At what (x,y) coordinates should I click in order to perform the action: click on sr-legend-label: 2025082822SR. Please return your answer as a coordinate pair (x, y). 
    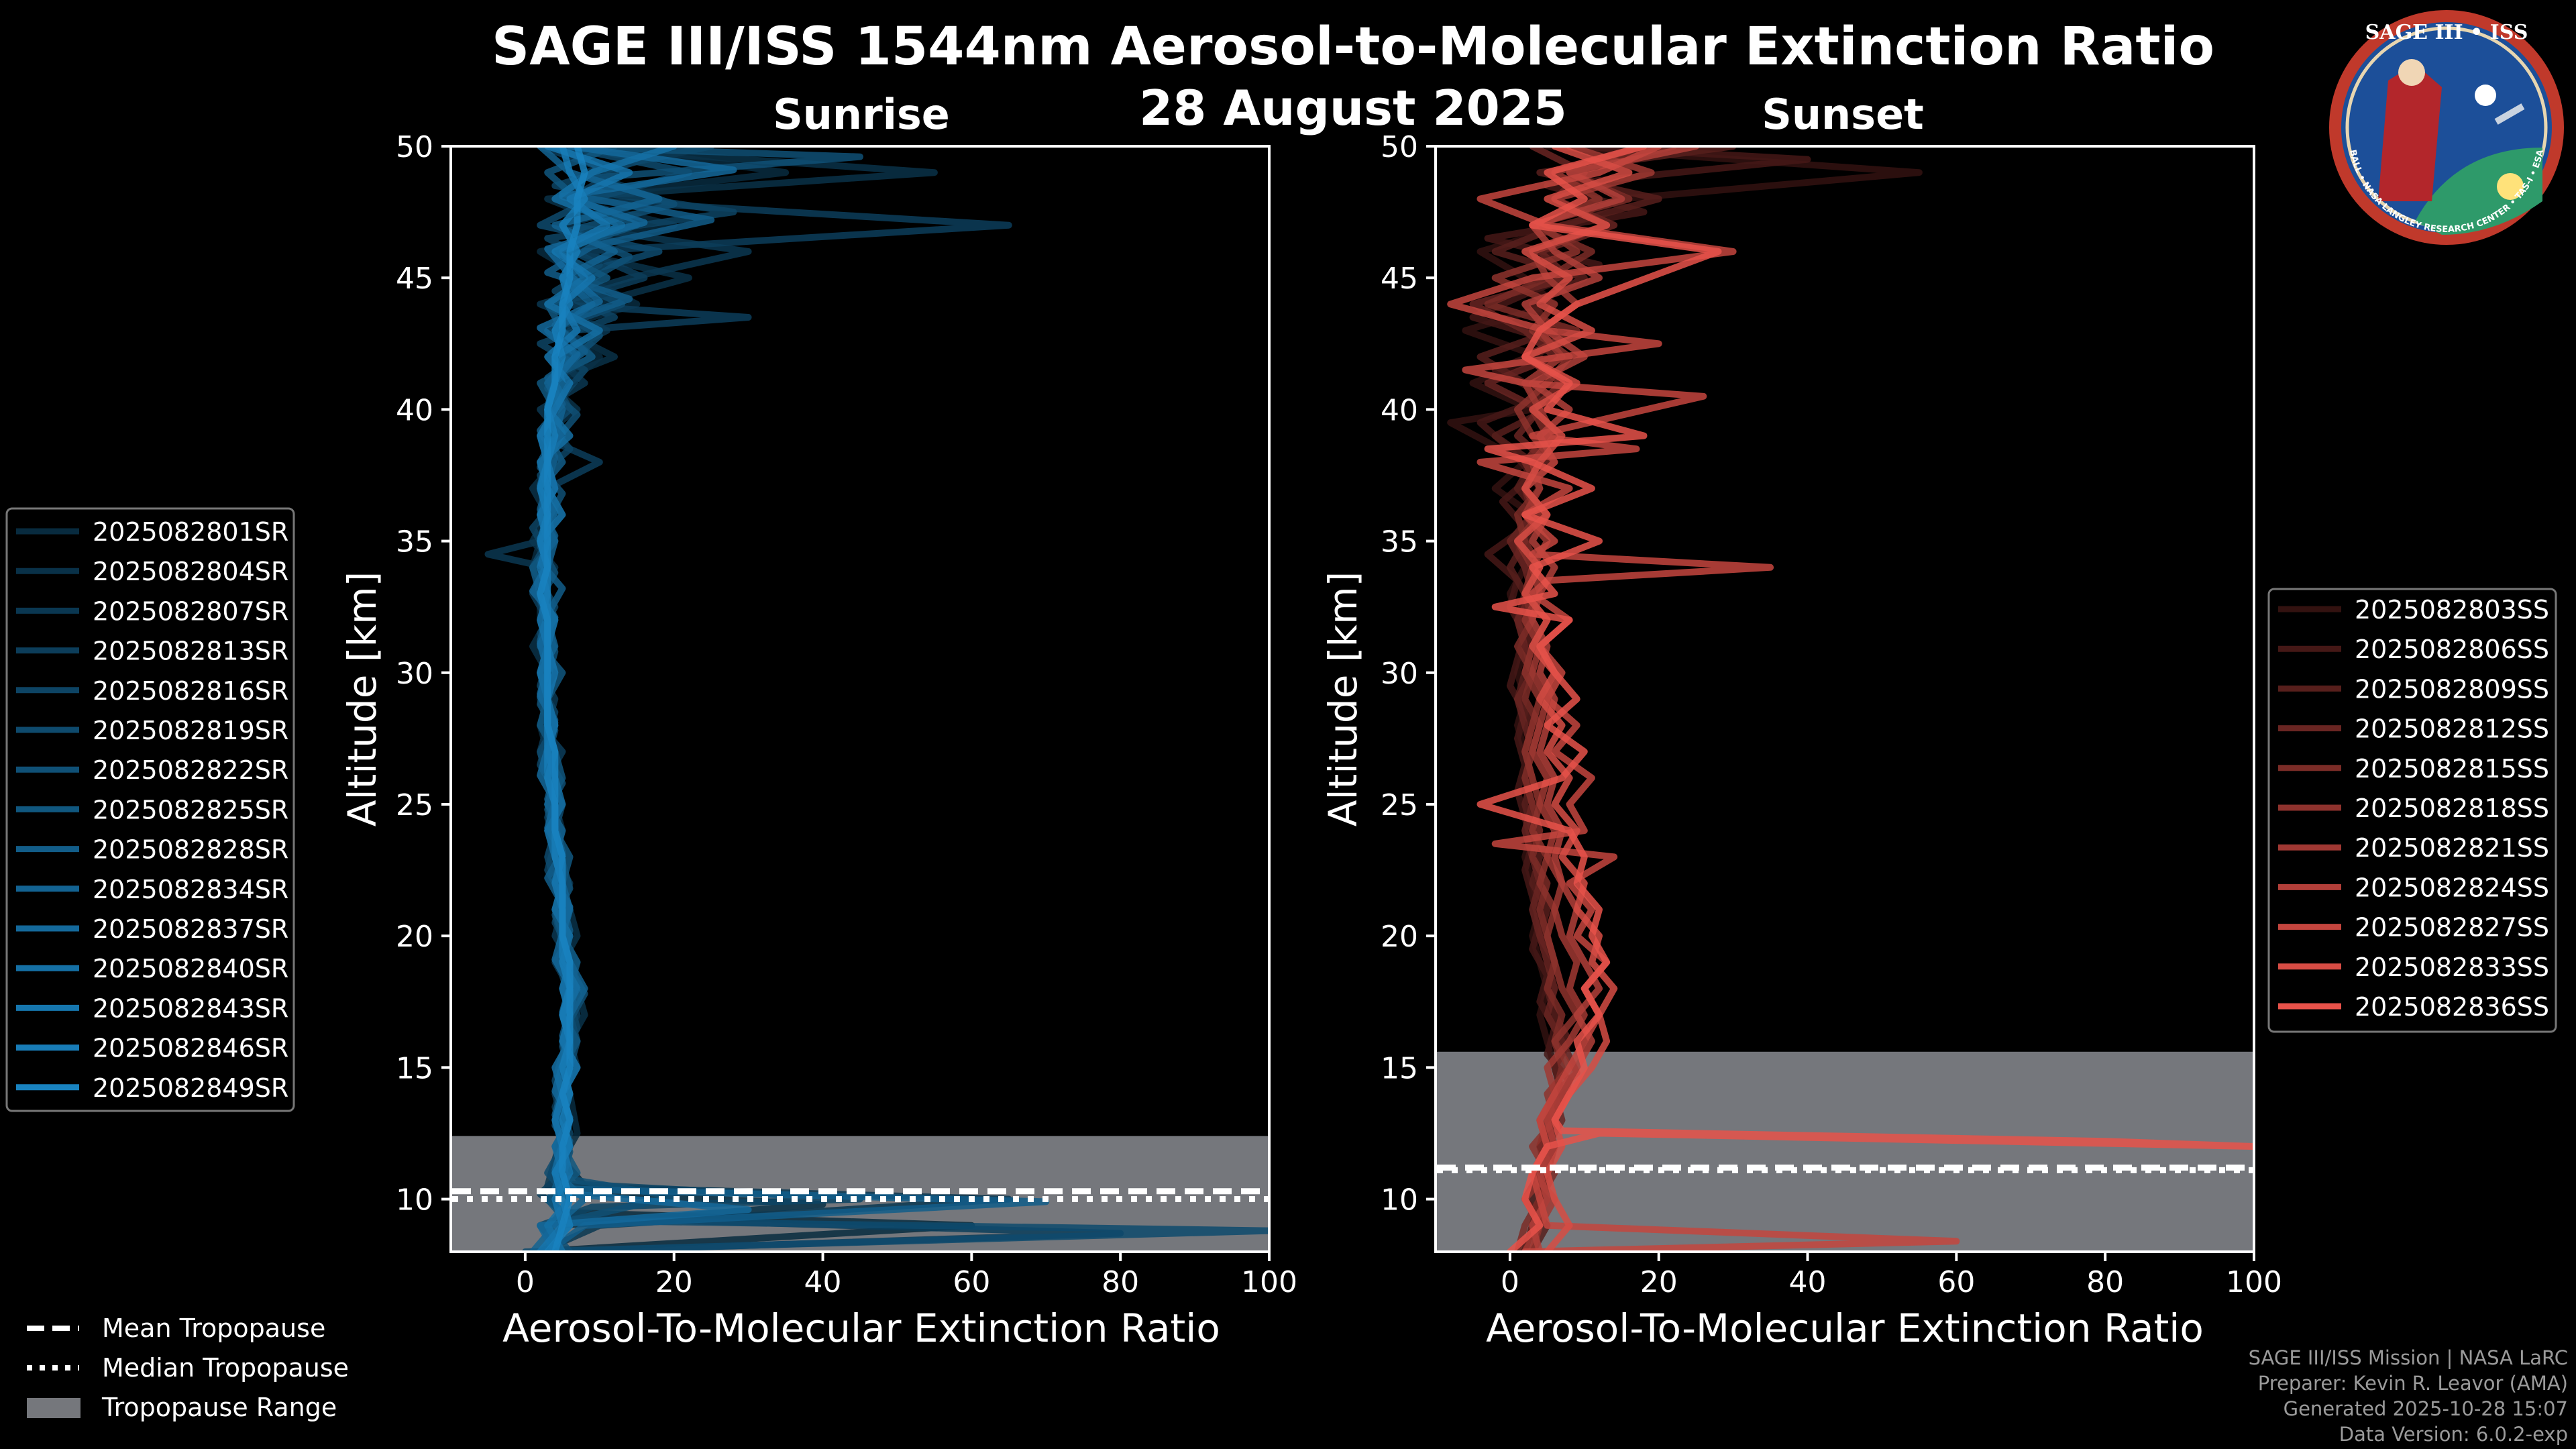
    Looking at the image, I should click on (190, 770).